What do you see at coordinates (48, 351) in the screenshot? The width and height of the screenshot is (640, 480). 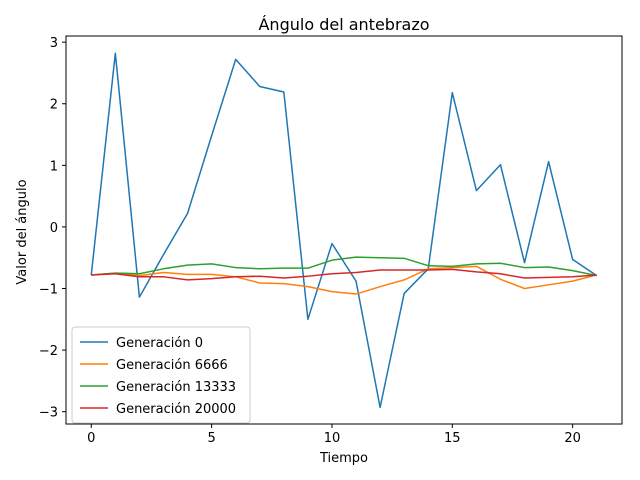 I see `y-tick-label: −2` at bounding box center [48, 351].